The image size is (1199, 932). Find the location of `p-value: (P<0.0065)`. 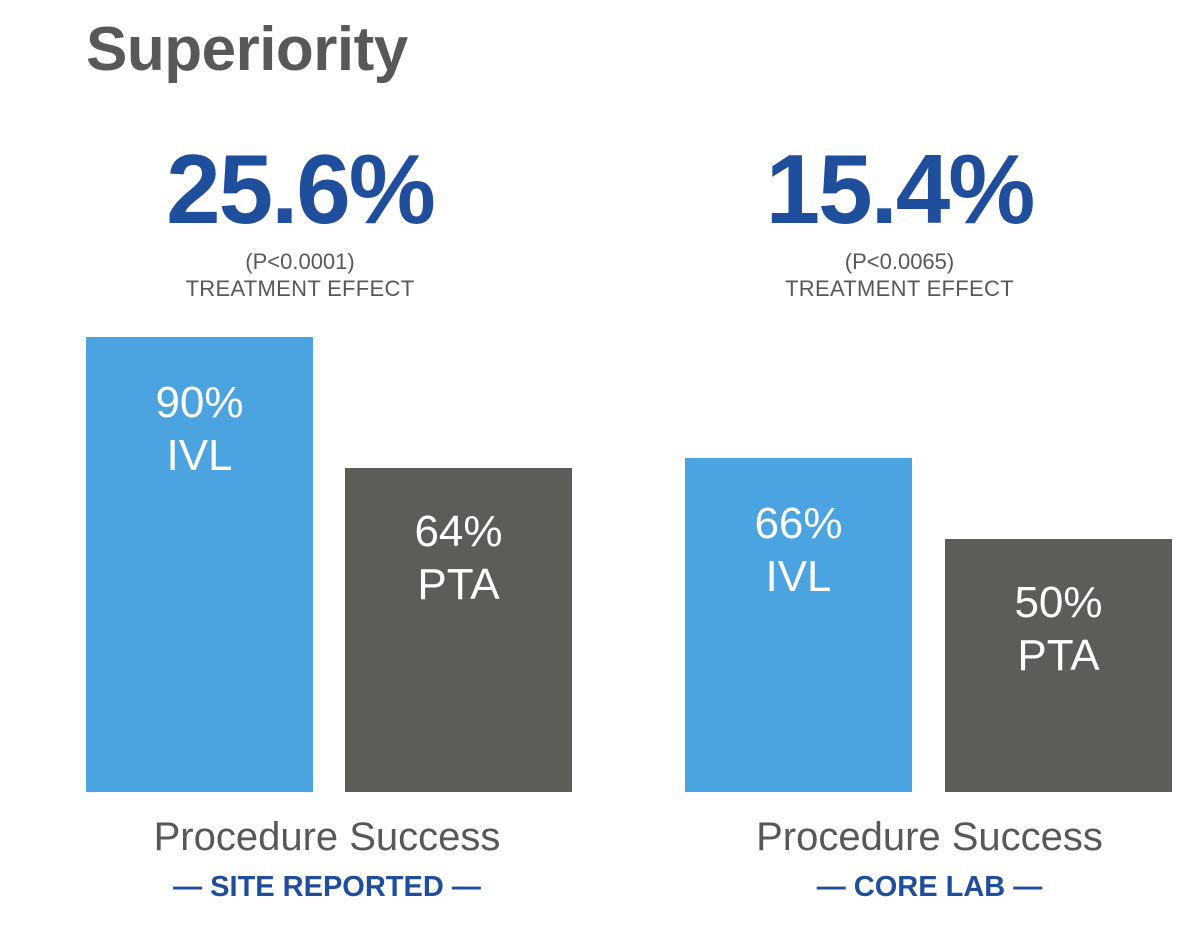

p-value: (P<0.0065) is located at coordinates (899, 261).